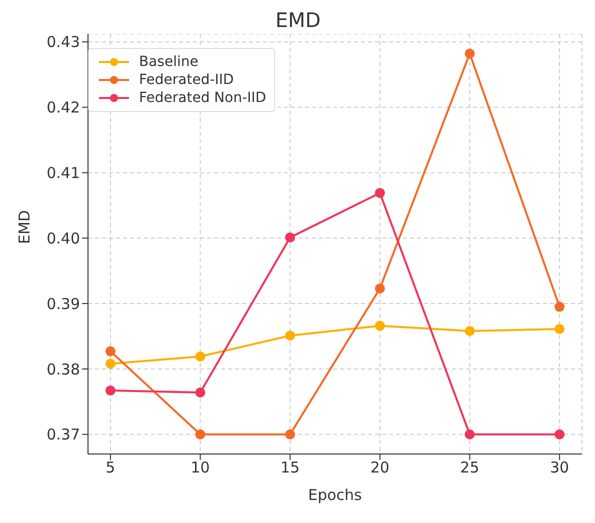  What do you see at coordinates (168, 62) in the screenshot?
I see `legend-label: Baseline` at bounding box center [168, 62].